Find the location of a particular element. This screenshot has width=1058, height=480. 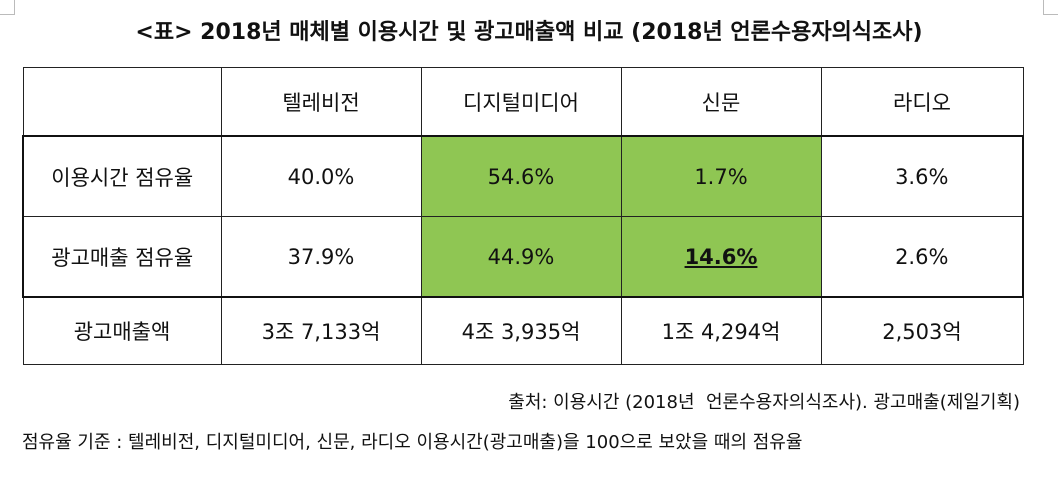

header-cell: 라디오 is located at coordinates (922, 102).